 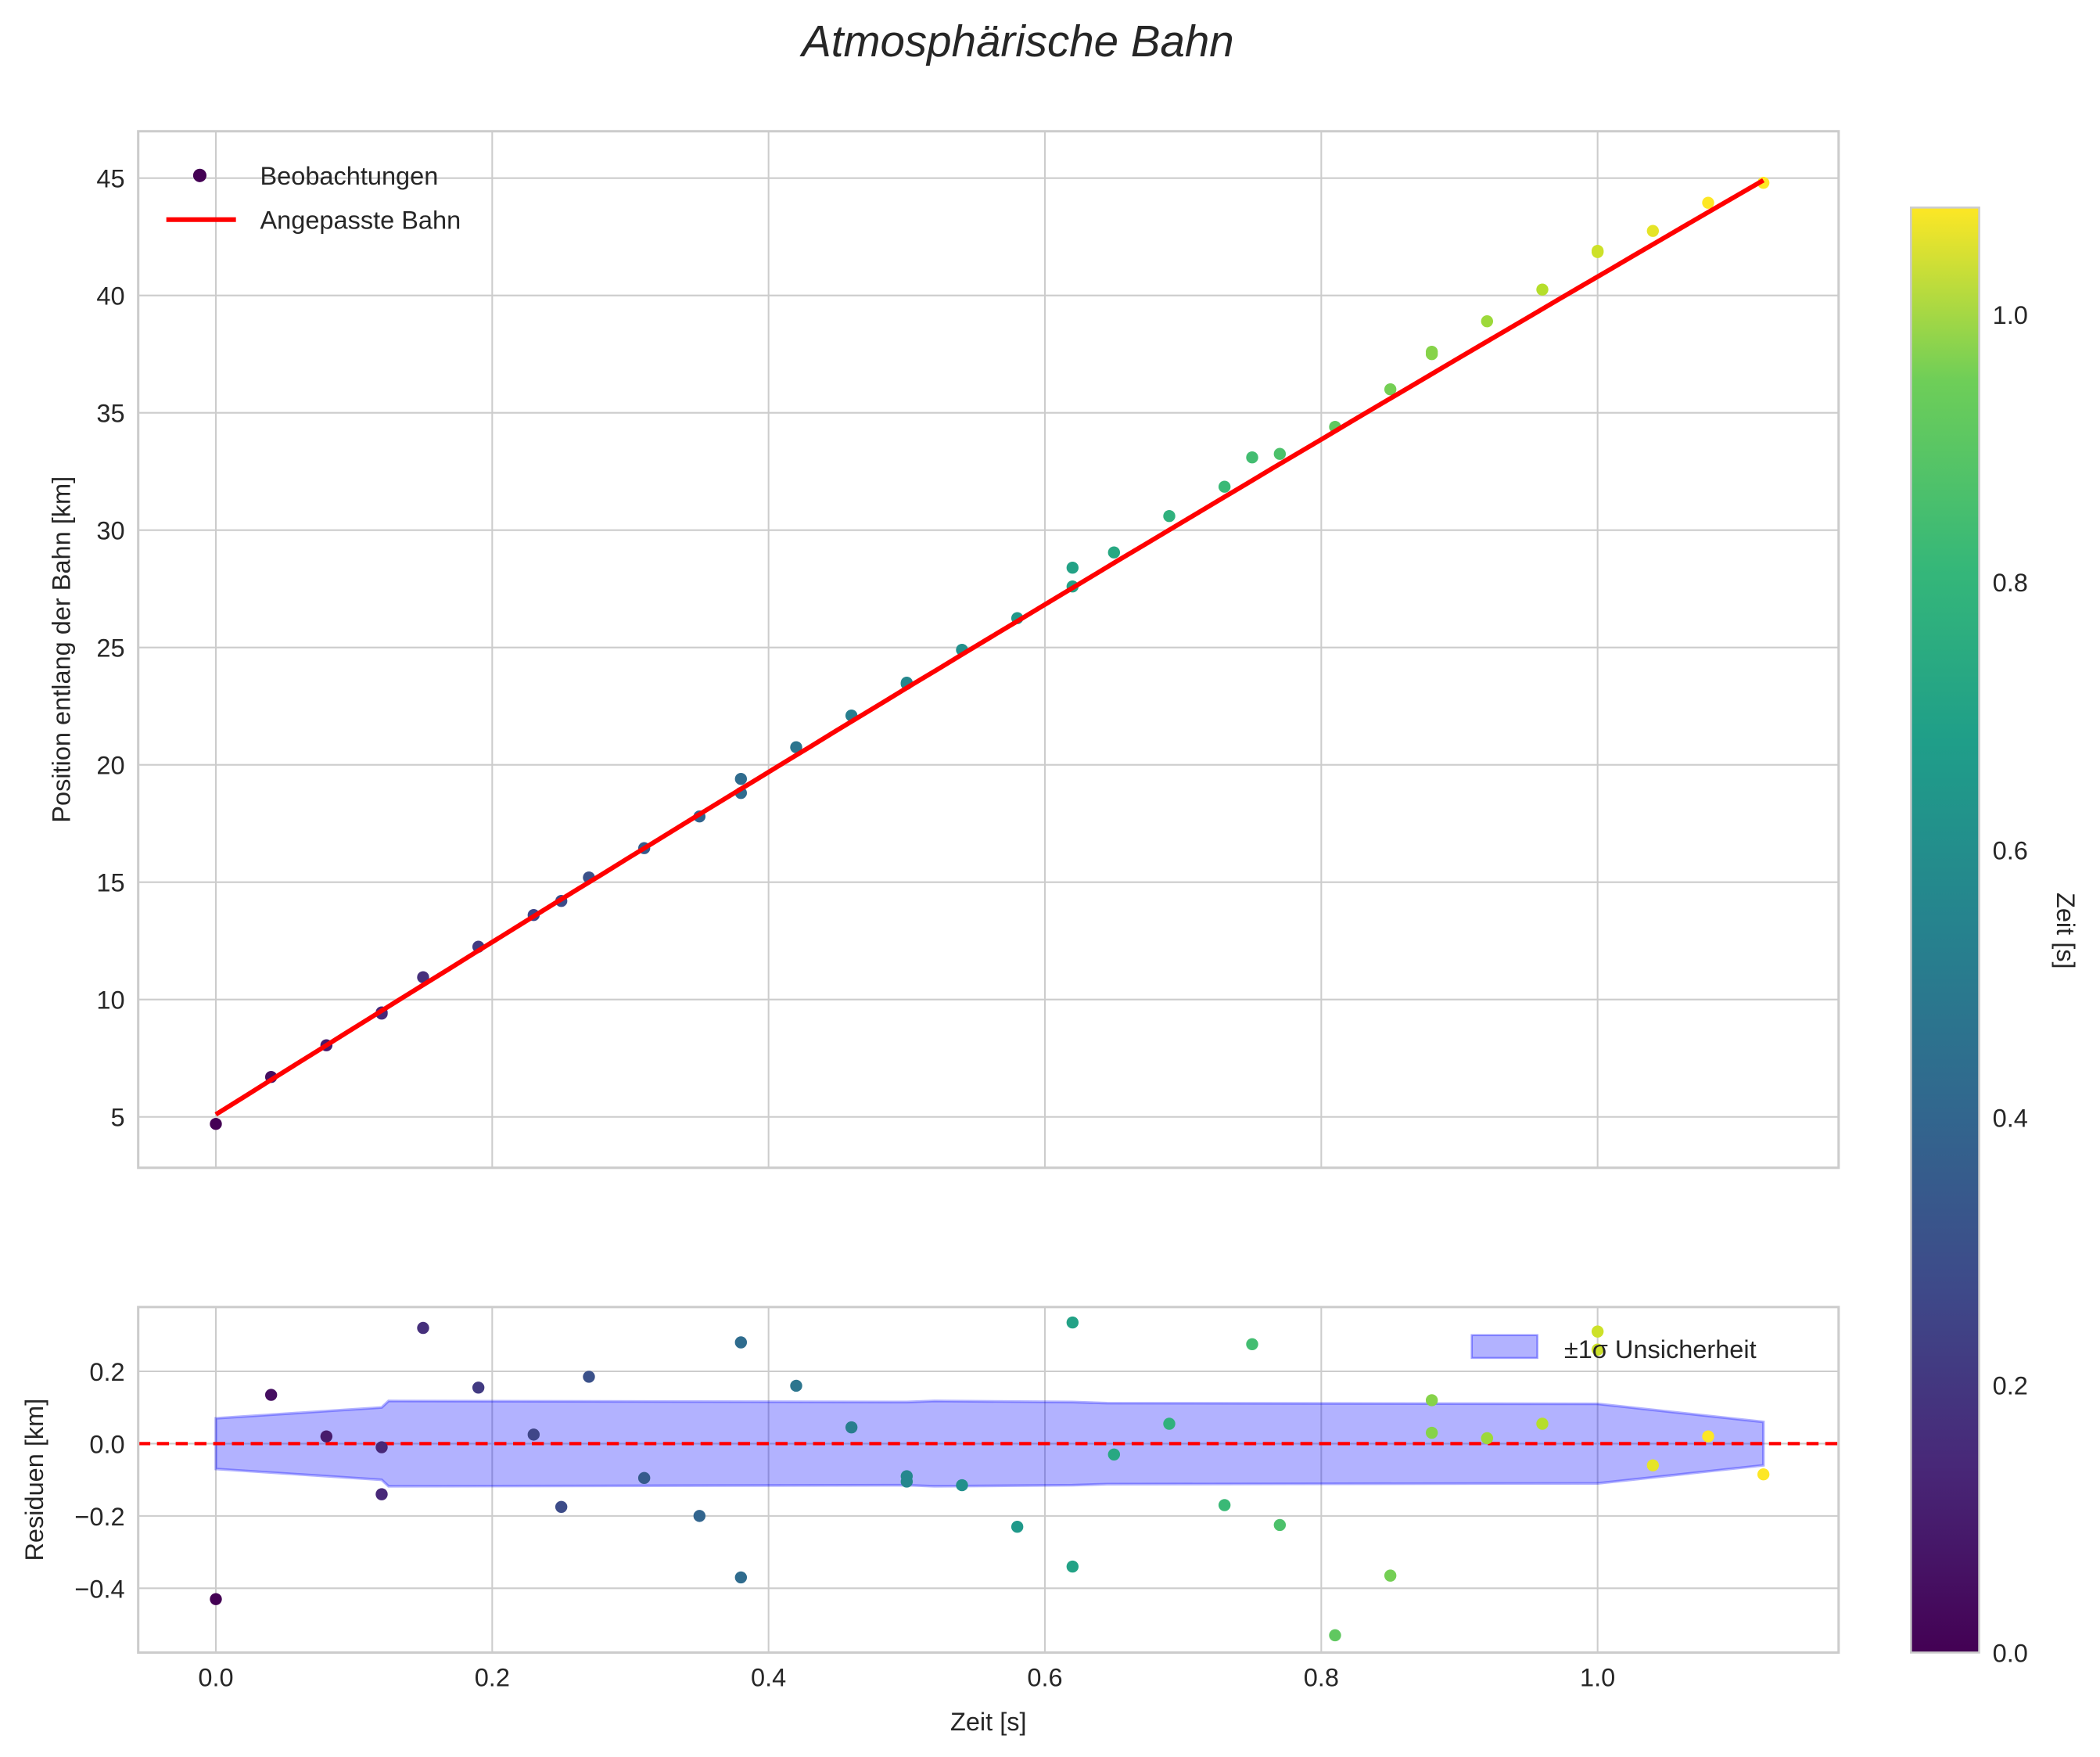 I want to click on y-tick-label: 40, so click(x=110, y=297).